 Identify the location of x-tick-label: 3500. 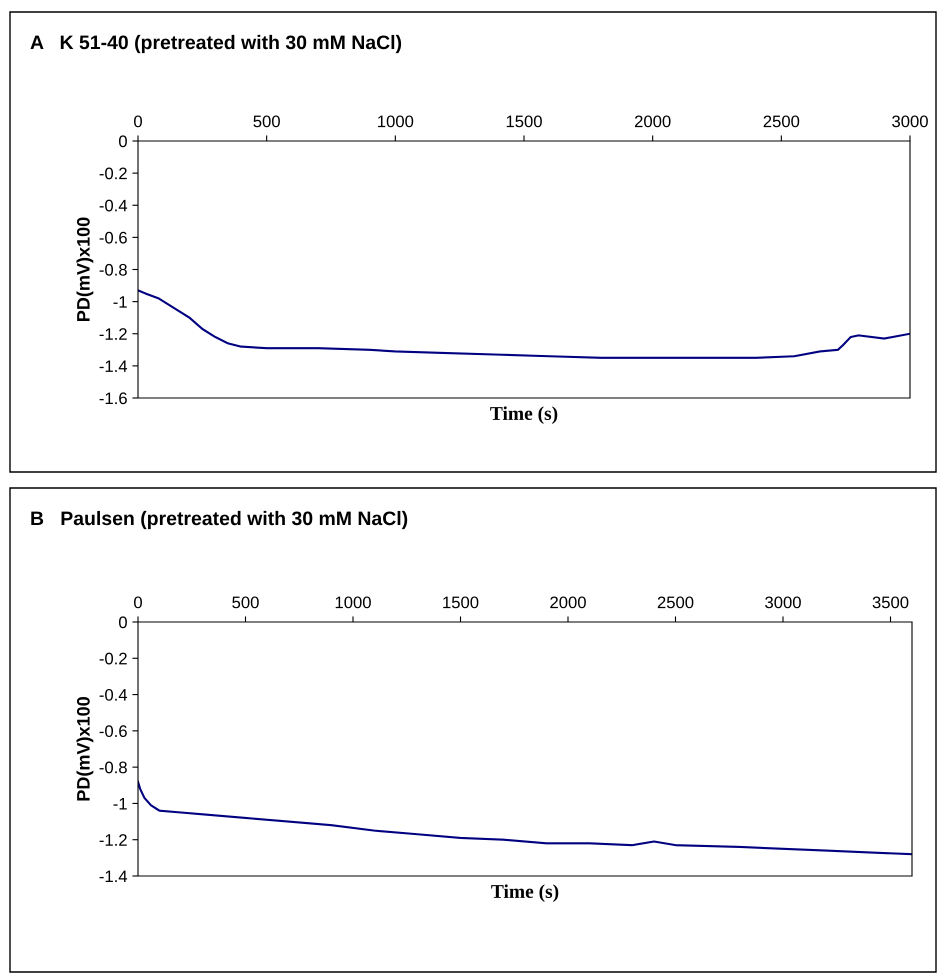
(890, 602).